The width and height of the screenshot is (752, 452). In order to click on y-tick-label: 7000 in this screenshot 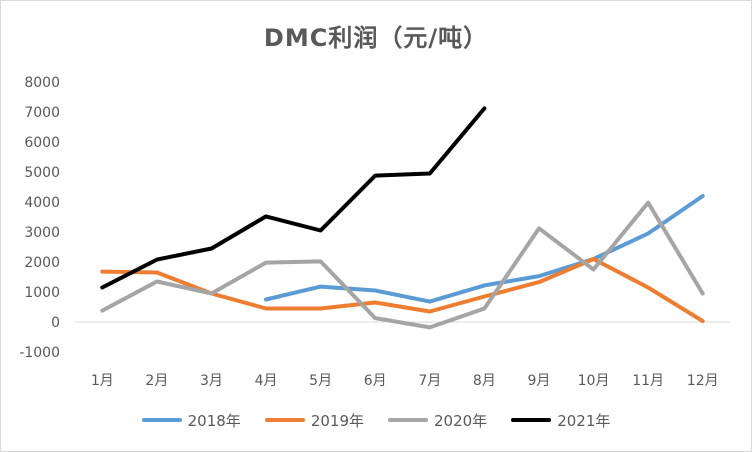, I will do `click(42, 113)`.